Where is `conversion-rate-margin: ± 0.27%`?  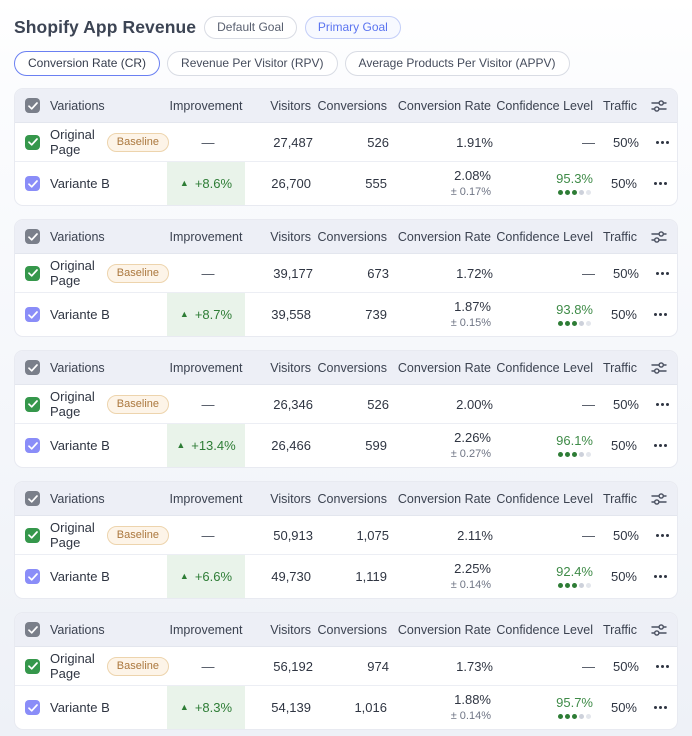
conversion-rate-margin: ± 0.27% is located at coordinates (470, 453).